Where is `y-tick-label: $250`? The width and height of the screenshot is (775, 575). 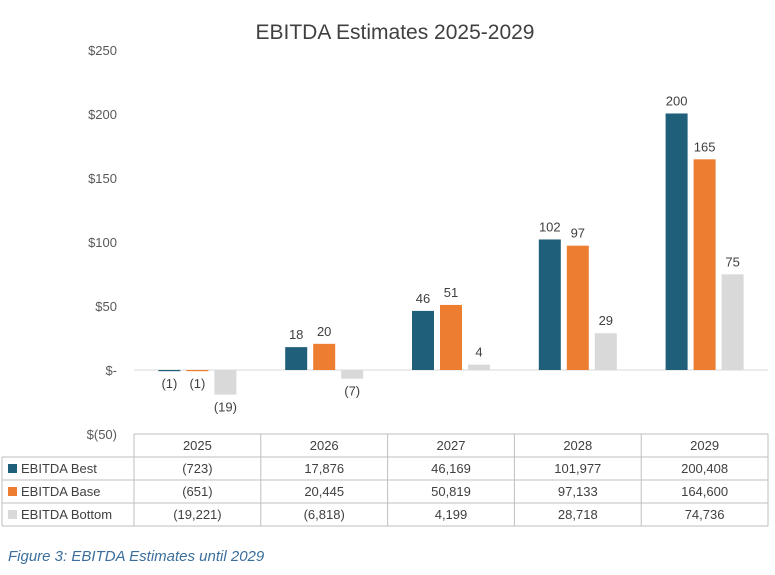
y-tick-label: $250 is located at coordinates (102, 50).